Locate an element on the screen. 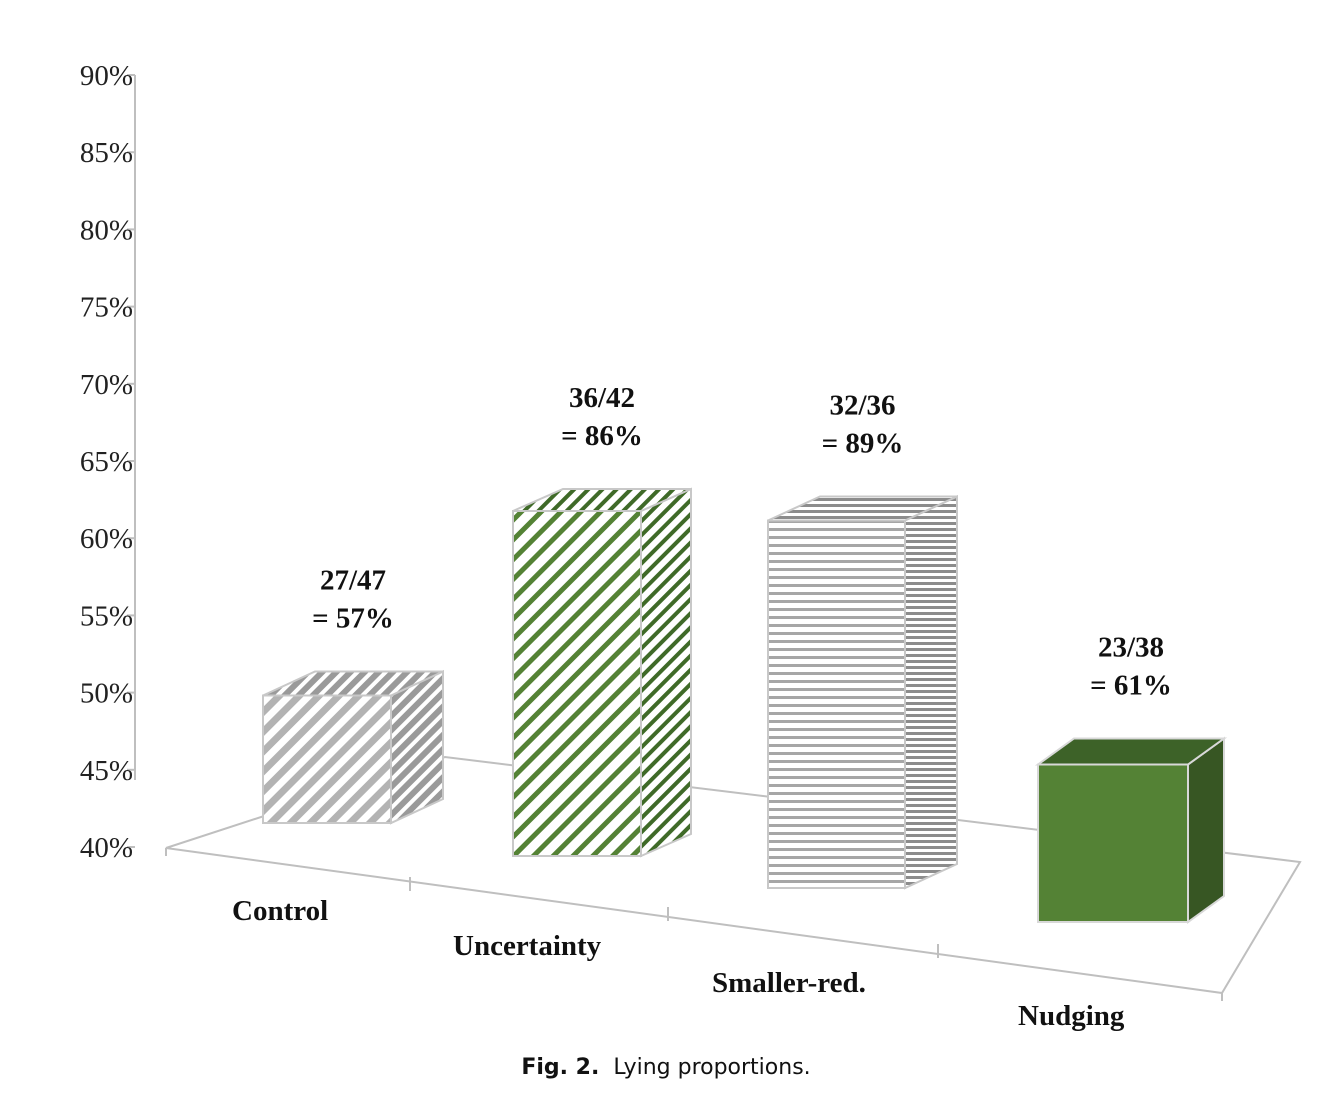 This screenshot has height=1101, width=1332. bar-smaller-red is located at coordinates (862, 692).